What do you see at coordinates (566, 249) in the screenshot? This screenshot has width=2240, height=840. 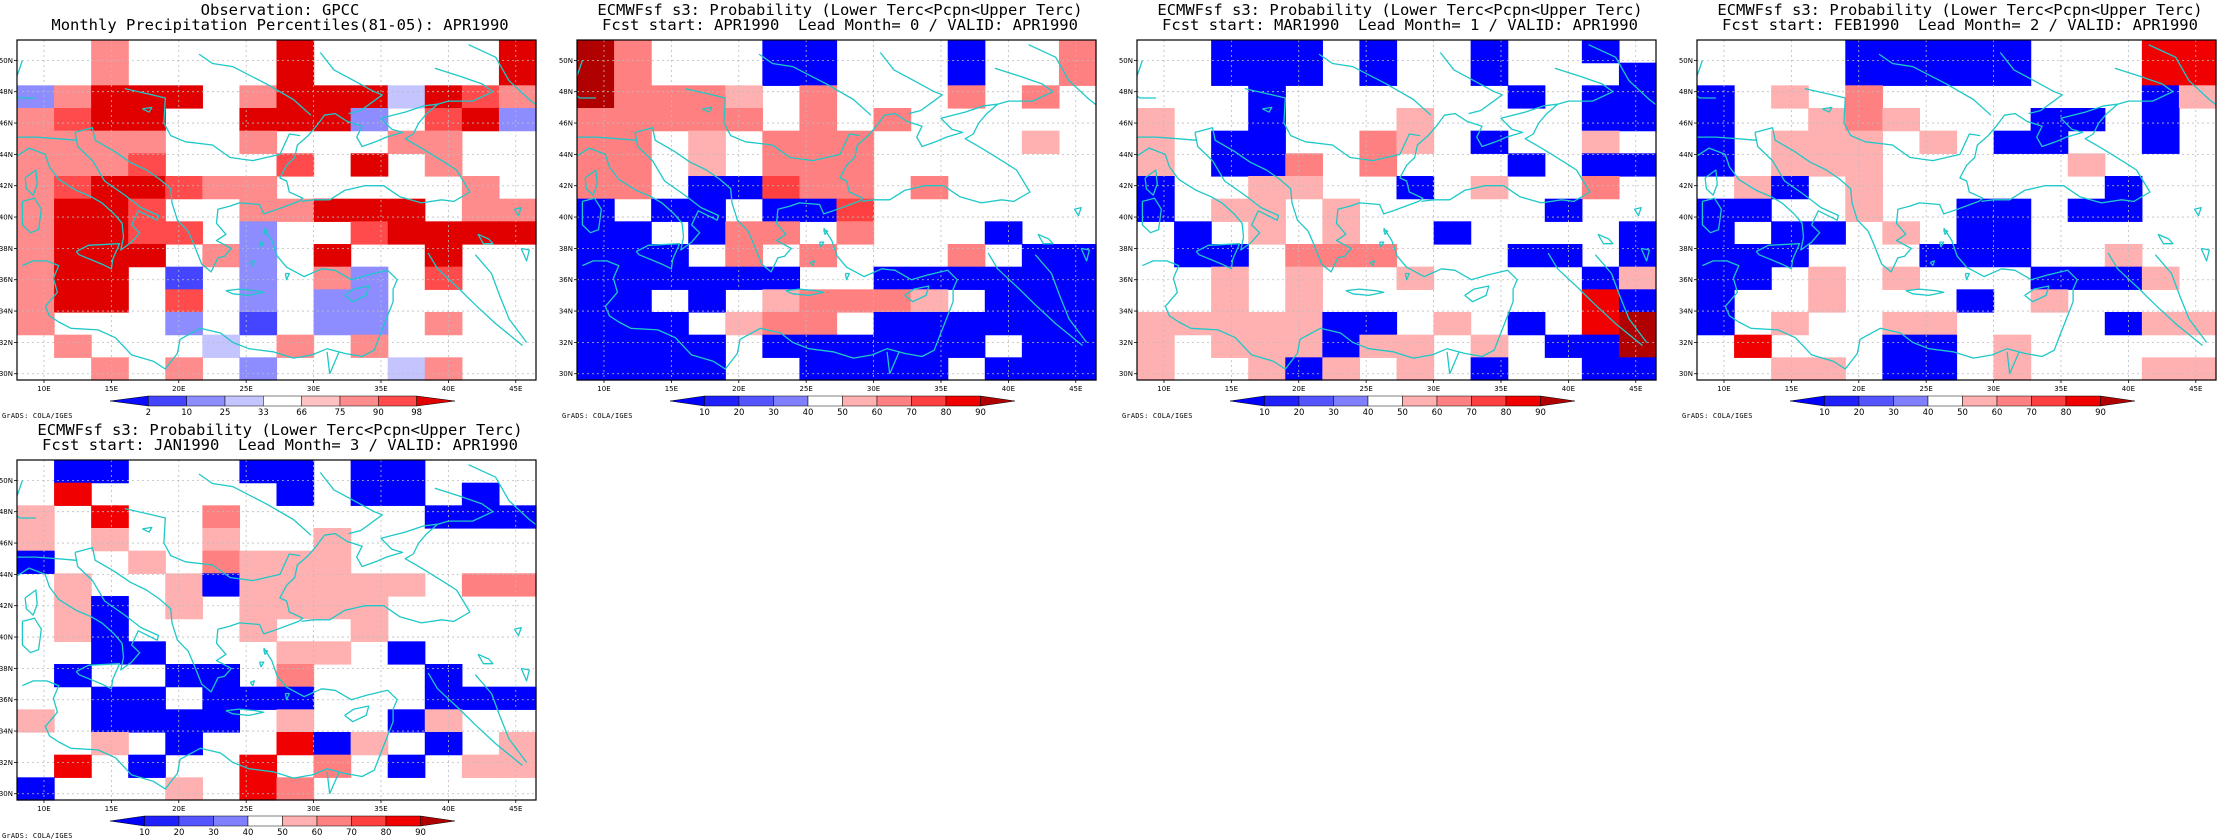 I see `lat-tick-label: 38N` at bounding box center [566, 249].